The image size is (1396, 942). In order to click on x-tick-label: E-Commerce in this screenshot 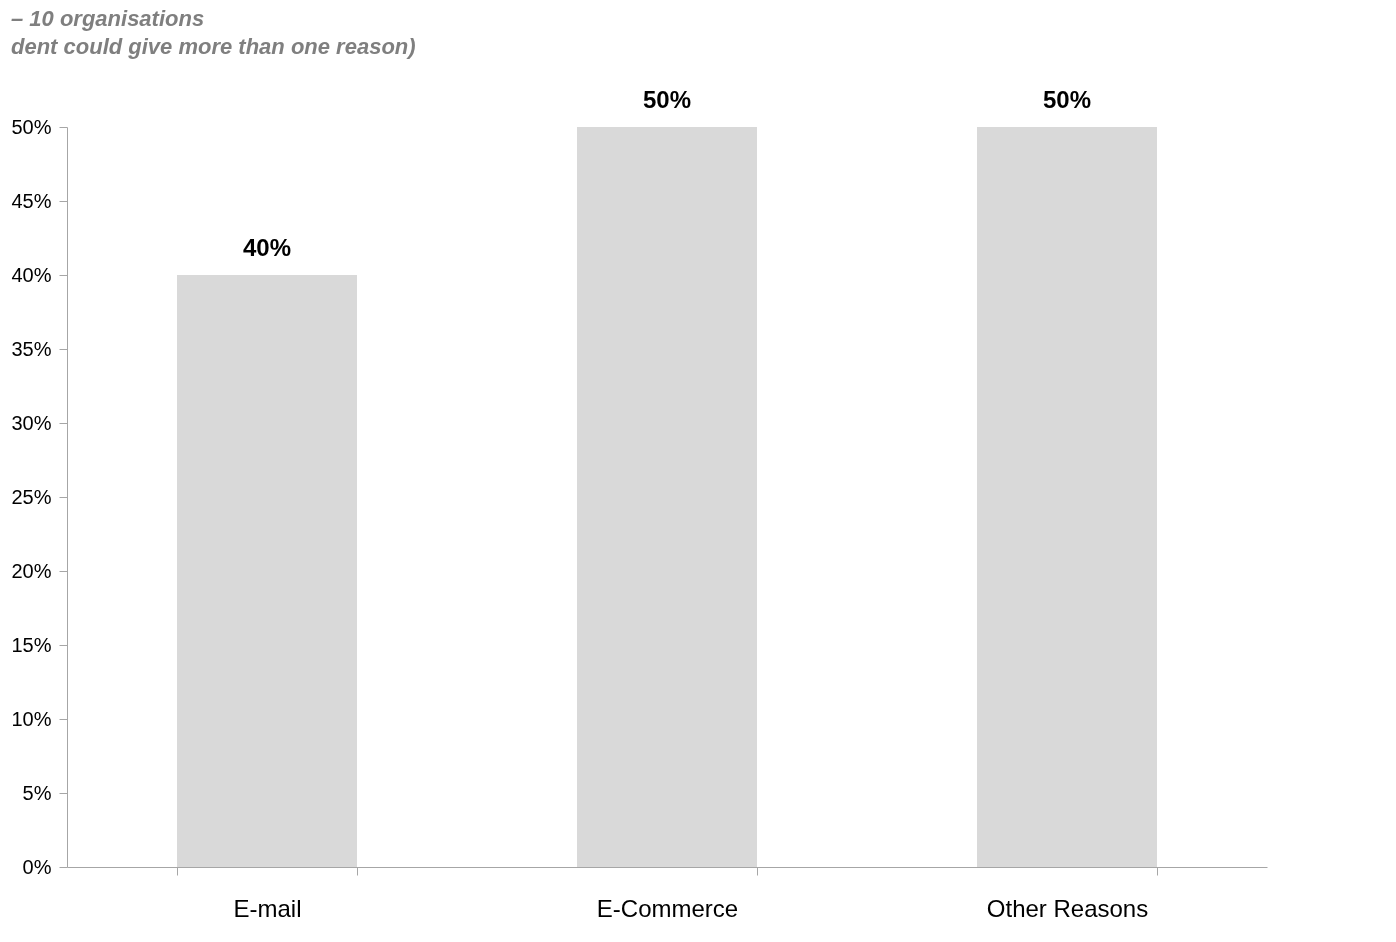, I will do `click(667, 908)`.